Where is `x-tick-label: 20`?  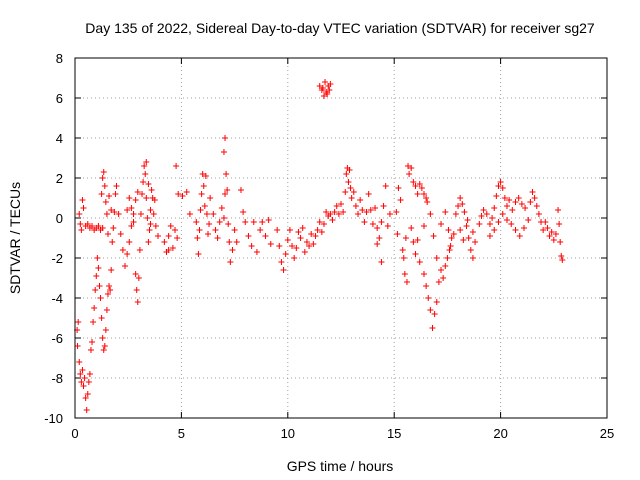 x-tick-label: 20 is located at coordinates (500, 433).